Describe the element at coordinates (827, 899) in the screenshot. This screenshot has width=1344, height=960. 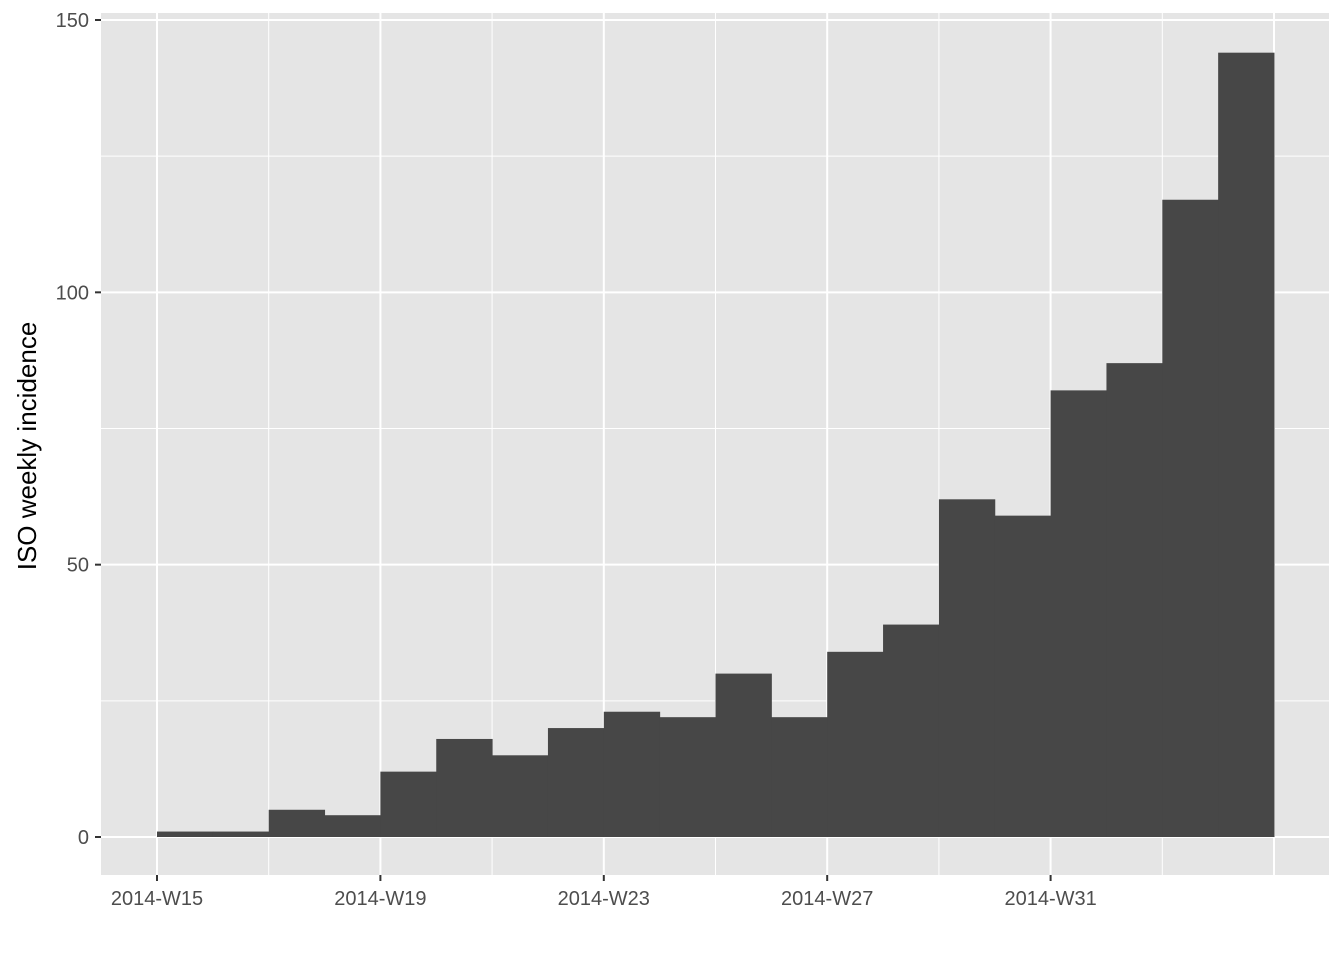
I see `x-tick-label: 2014-W27` at that location.